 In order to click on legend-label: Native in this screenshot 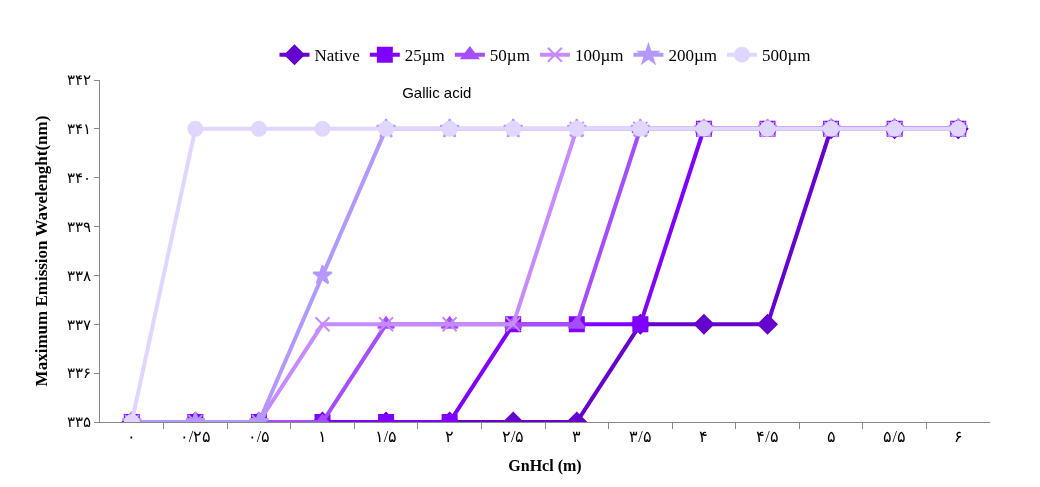, I will do `click(337, 56)`.